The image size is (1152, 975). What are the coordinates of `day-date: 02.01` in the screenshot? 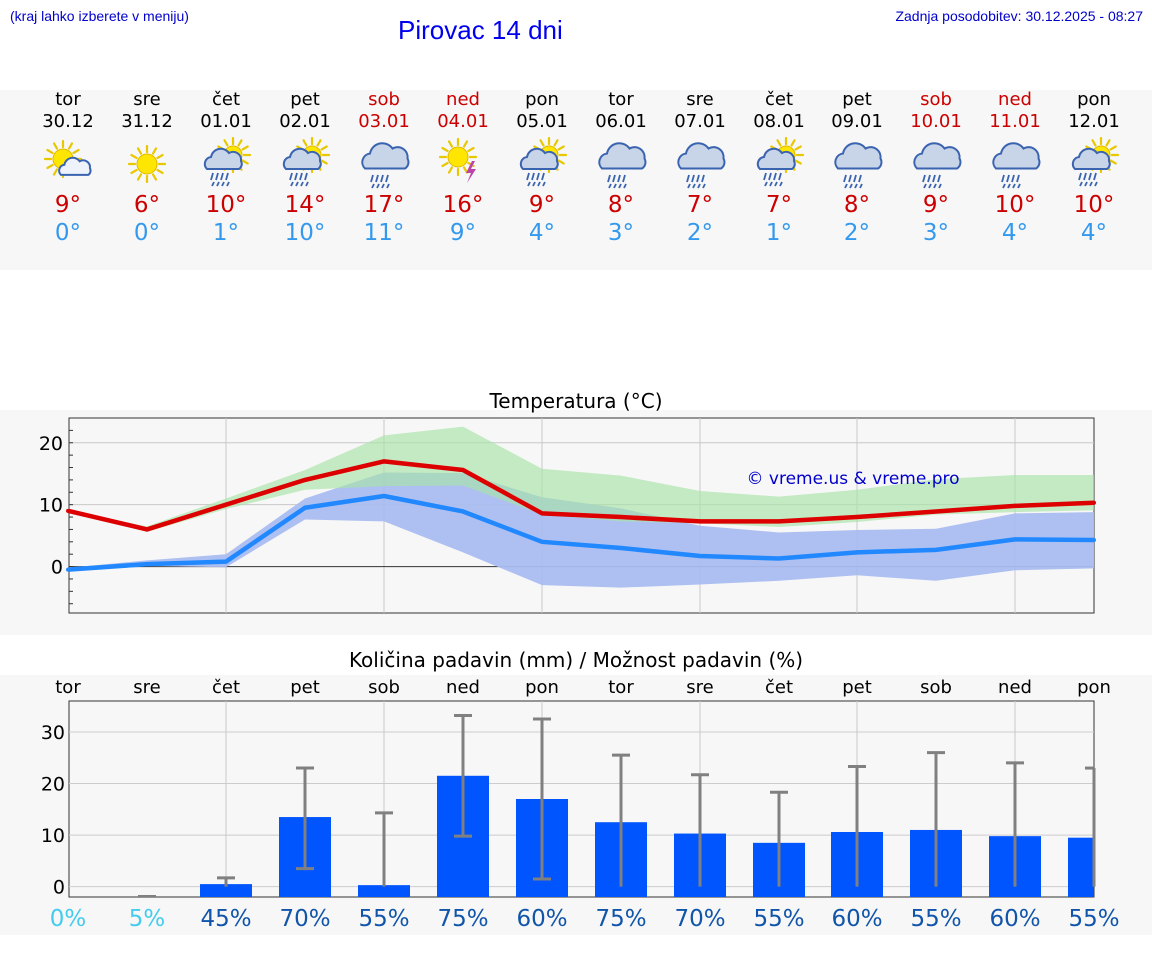 It's located at (305, 121).